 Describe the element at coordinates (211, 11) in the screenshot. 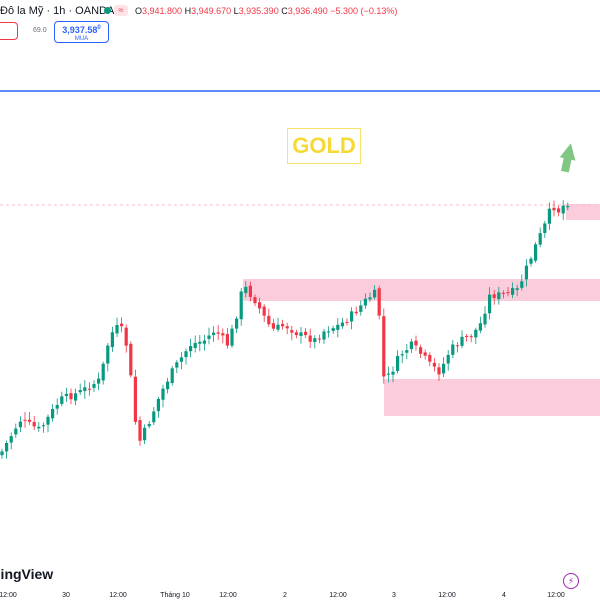

I see `high-value: 3,949.670` at that location.